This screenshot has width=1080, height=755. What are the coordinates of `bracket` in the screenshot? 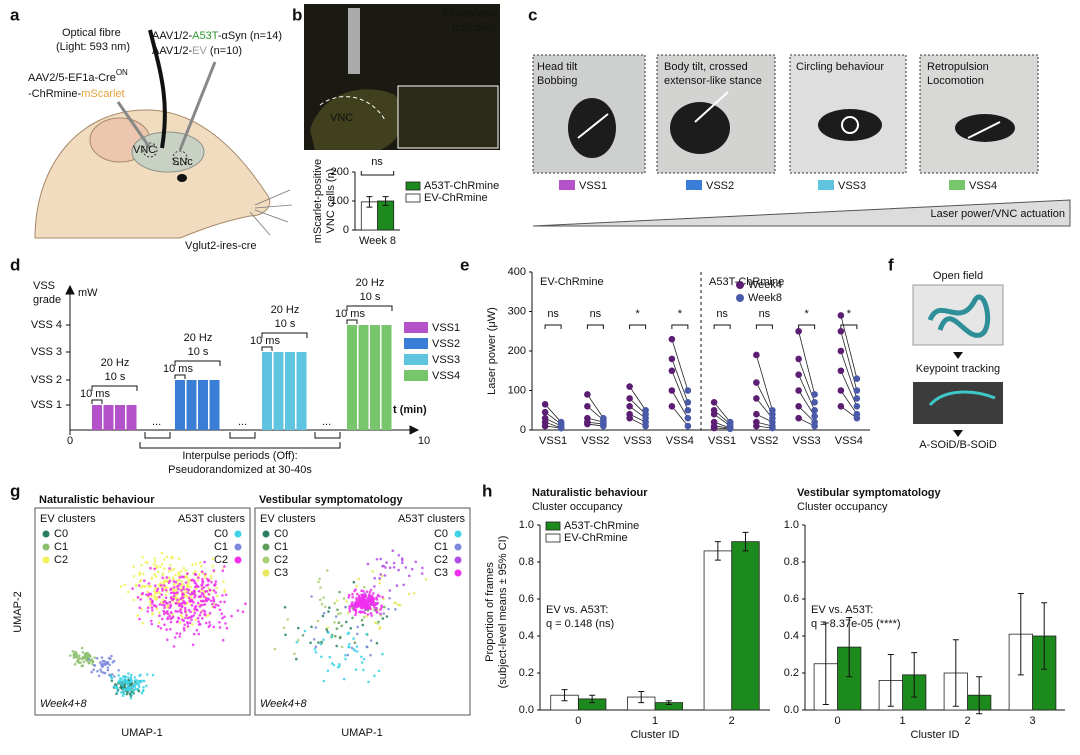 It's located at (638, 326).